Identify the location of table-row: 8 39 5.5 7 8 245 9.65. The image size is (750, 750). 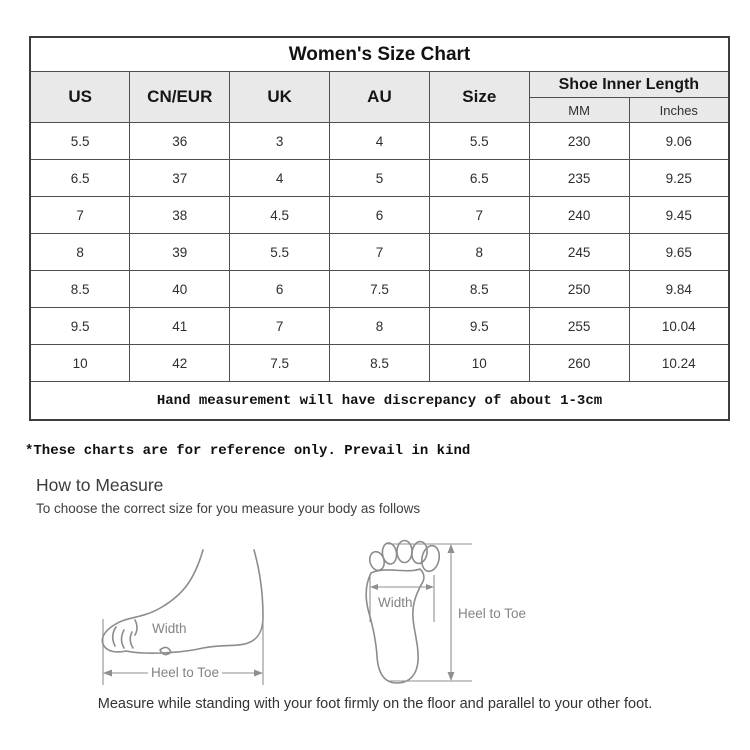
(379, 252).